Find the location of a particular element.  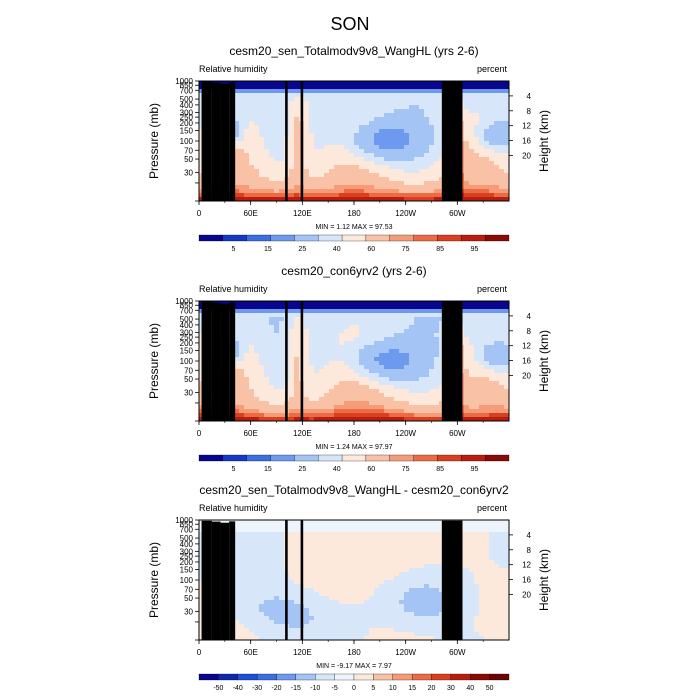

topography-block is located at coordinates (216, 361).